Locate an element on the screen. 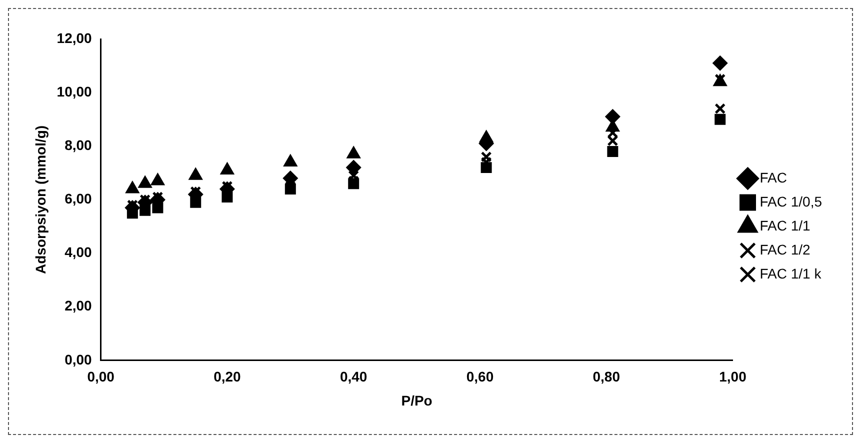 Image resolution: width=861 pixels, height=443 pixels. y-tick-label: 8,00 is located at coordinates (78, 144).